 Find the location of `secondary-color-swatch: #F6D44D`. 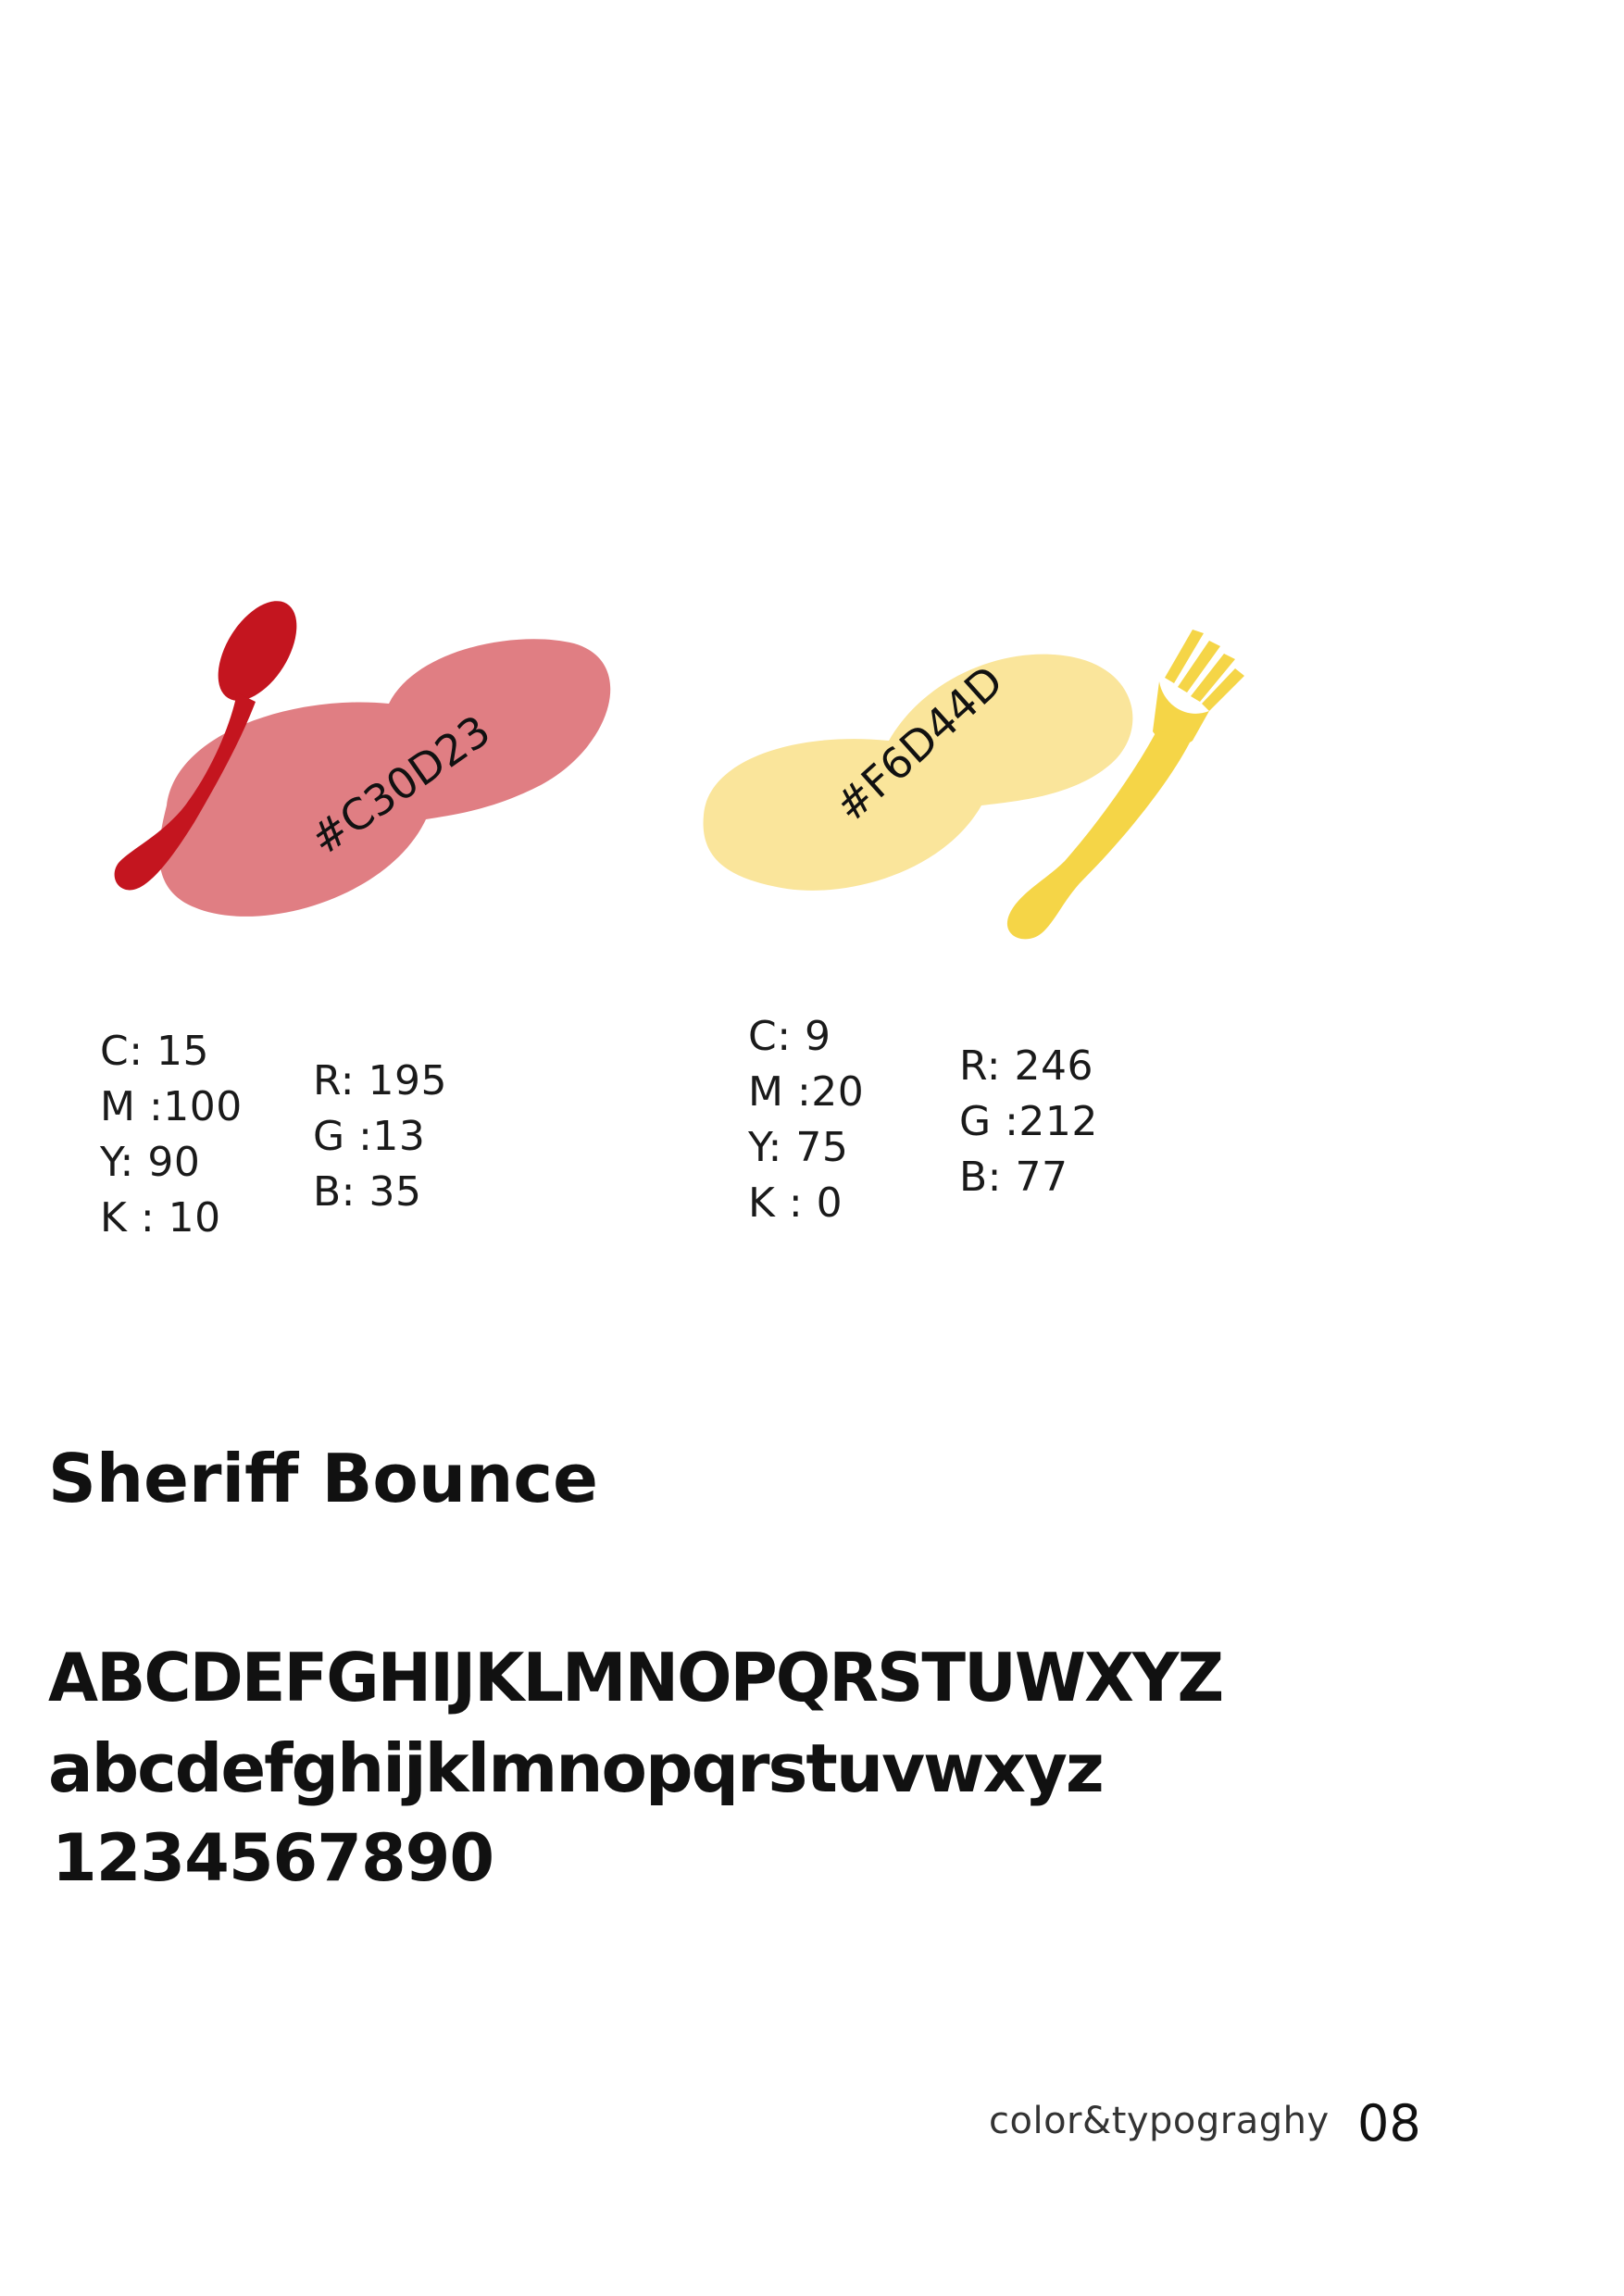

secondary-color-swatch: #F6D44D is located at coordinates (990, 787).